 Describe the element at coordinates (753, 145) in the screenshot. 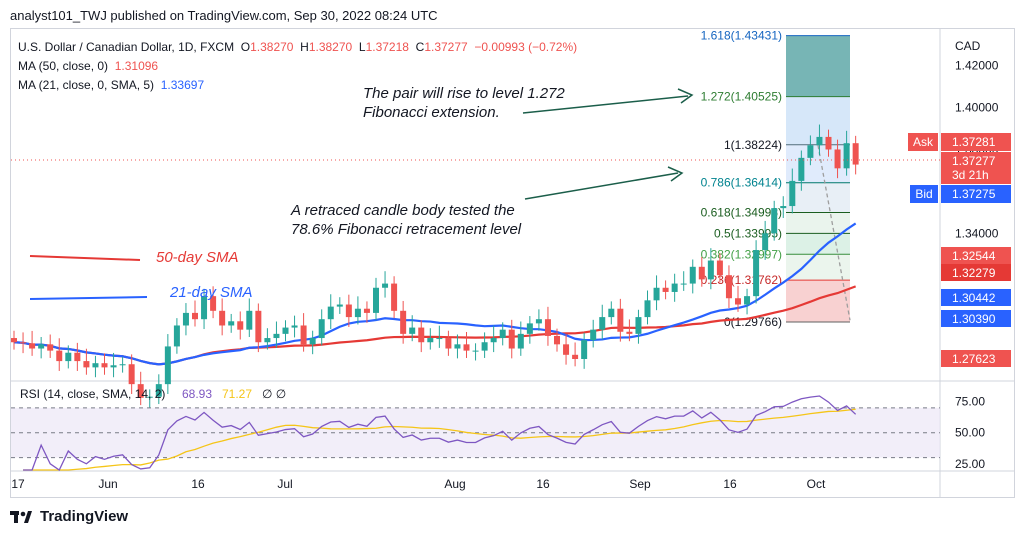

I see `fib-level-label: 1(1.38224)` at that location.